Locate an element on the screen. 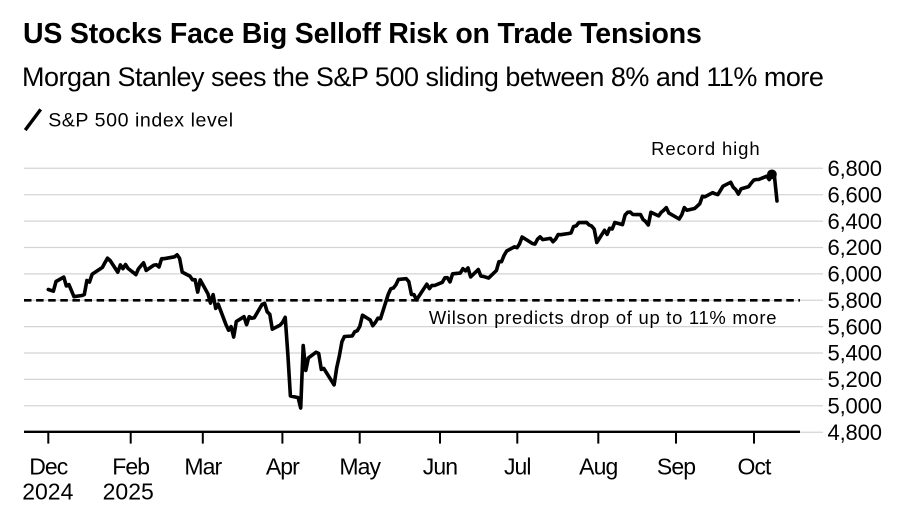 The image size is (900, 510). svg-text: S&P 500 index level is located at coordinates (140, 121).